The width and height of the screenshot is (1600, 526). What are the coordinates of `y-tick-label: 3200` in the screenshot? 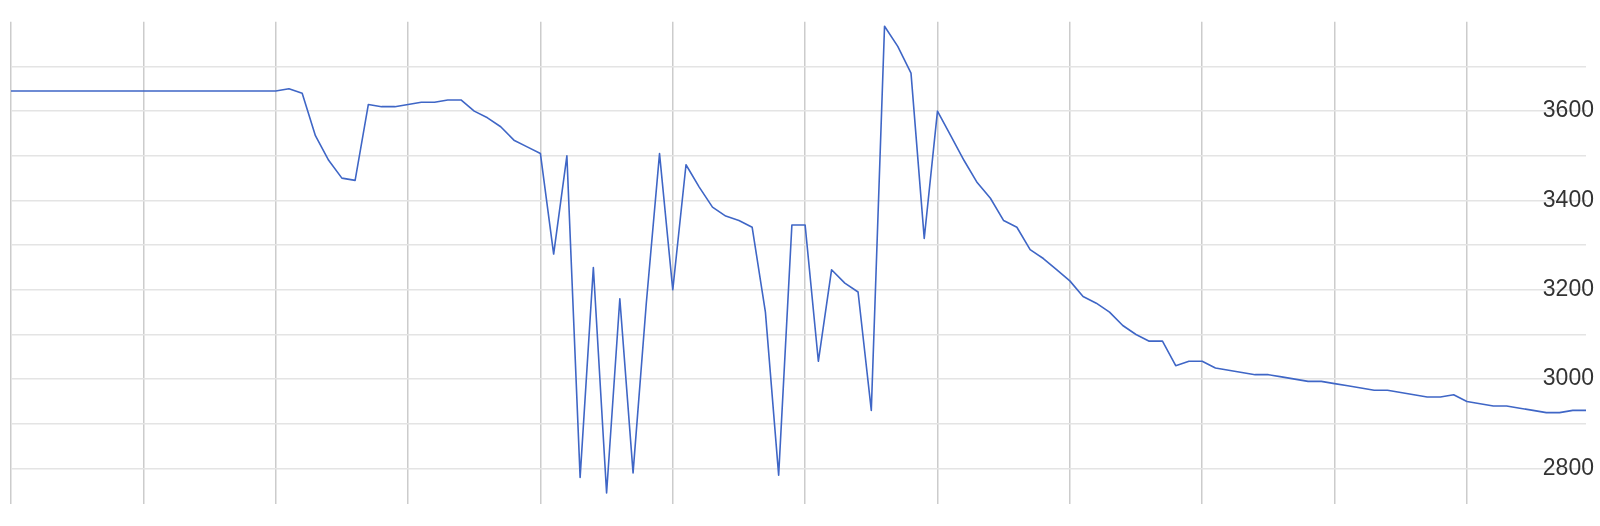 It's located at (1568, 288).